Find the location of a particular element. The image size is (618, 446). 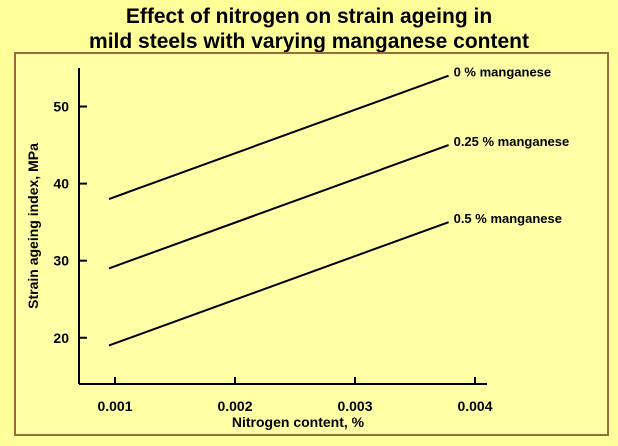

series-label-1: 0.25 % manganese is located at coordinates (512, 141).